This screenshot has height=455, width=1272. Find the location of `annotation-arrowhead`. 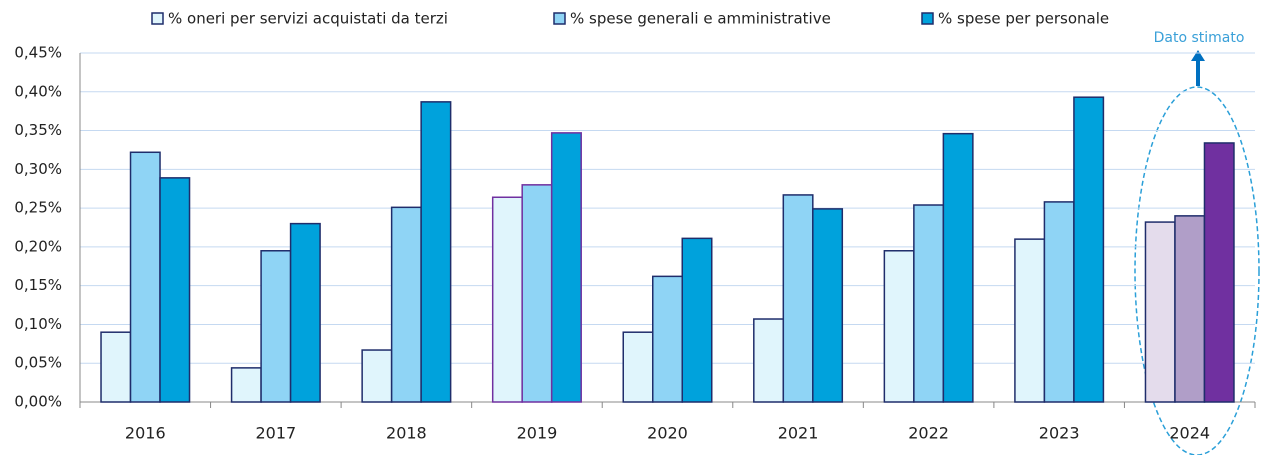

annotation-arrowhead is located at coordinates (1198, 55).